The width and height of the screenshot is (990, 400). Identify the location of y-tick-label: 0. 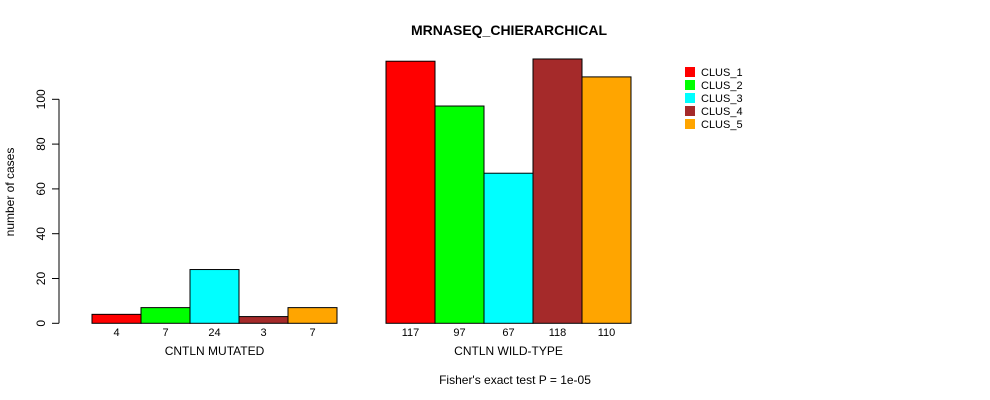
(41, 323).